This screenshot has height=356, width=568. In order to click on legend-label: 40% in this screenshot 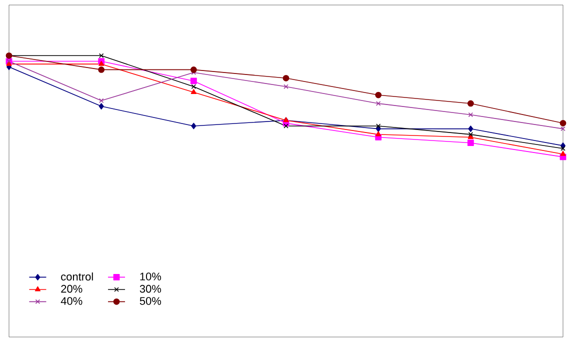, I will do `click(71, 301)`.